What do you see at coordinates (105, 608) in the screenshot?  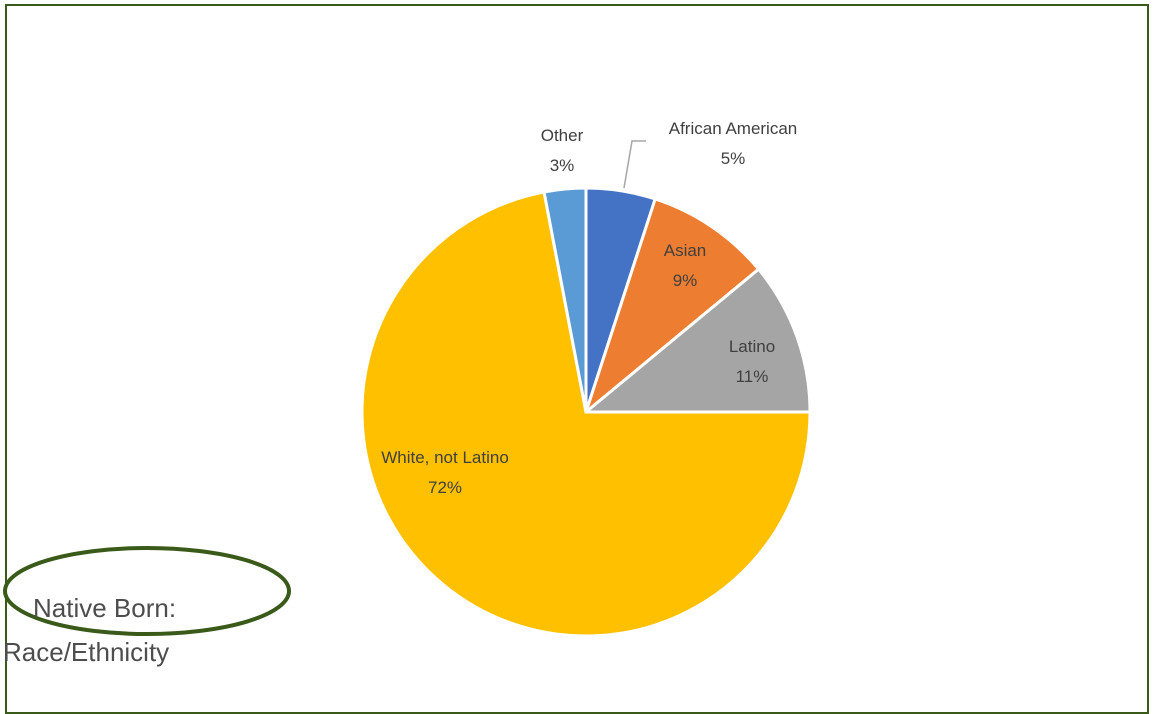 I see `caption-line-1: Native Born:` at bounding box center [105, 608].